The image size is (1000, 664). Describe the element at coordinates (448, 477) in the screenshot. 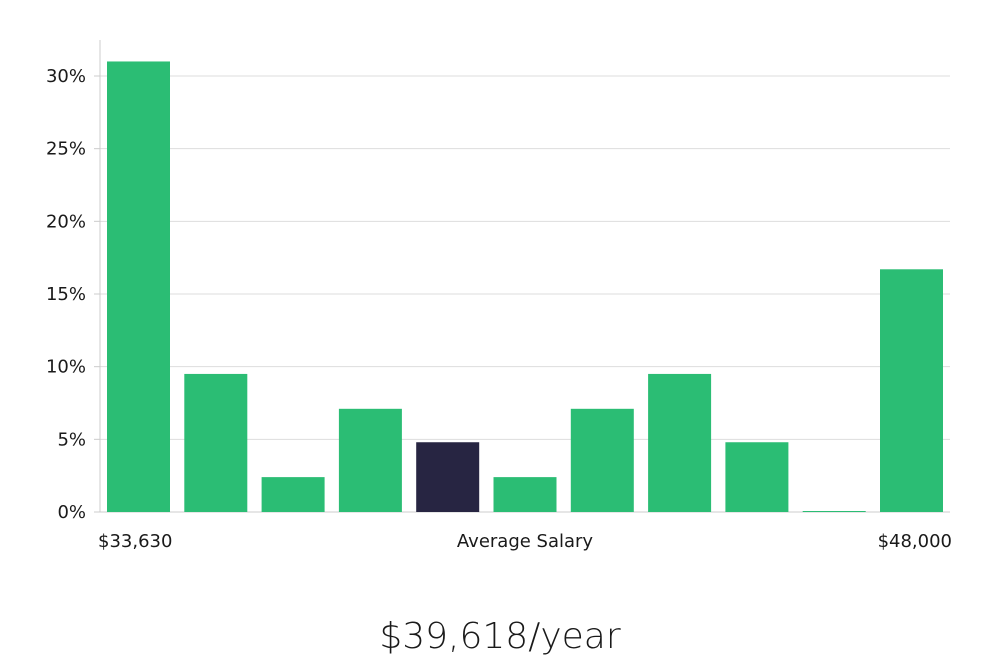

I see `bar-highlighted` at that location.